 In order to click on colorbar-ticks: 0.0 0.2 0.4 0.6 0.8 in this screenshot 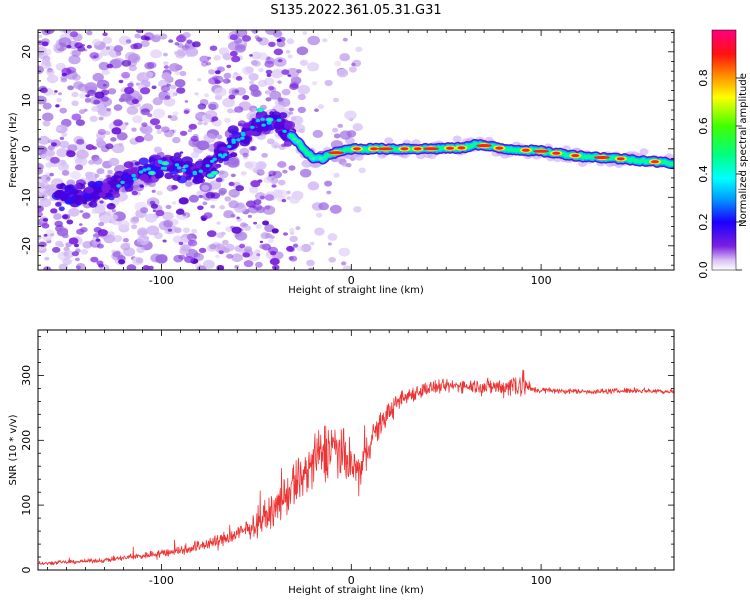, I will do `click(719, 174)`.